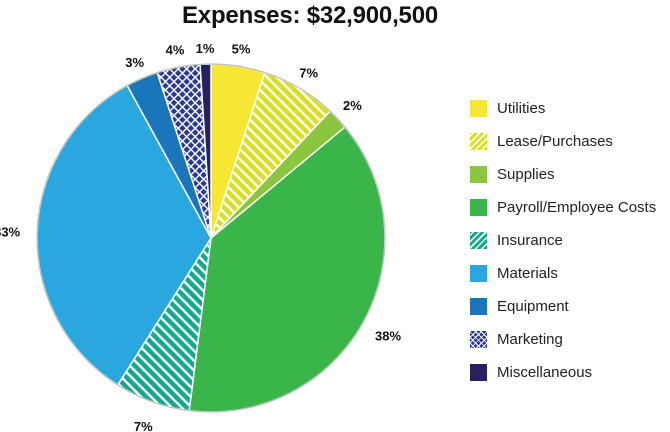  I want to click on legend-label-payroll-employee-costs: Payroll/Employee Costs, so click(577, 207).